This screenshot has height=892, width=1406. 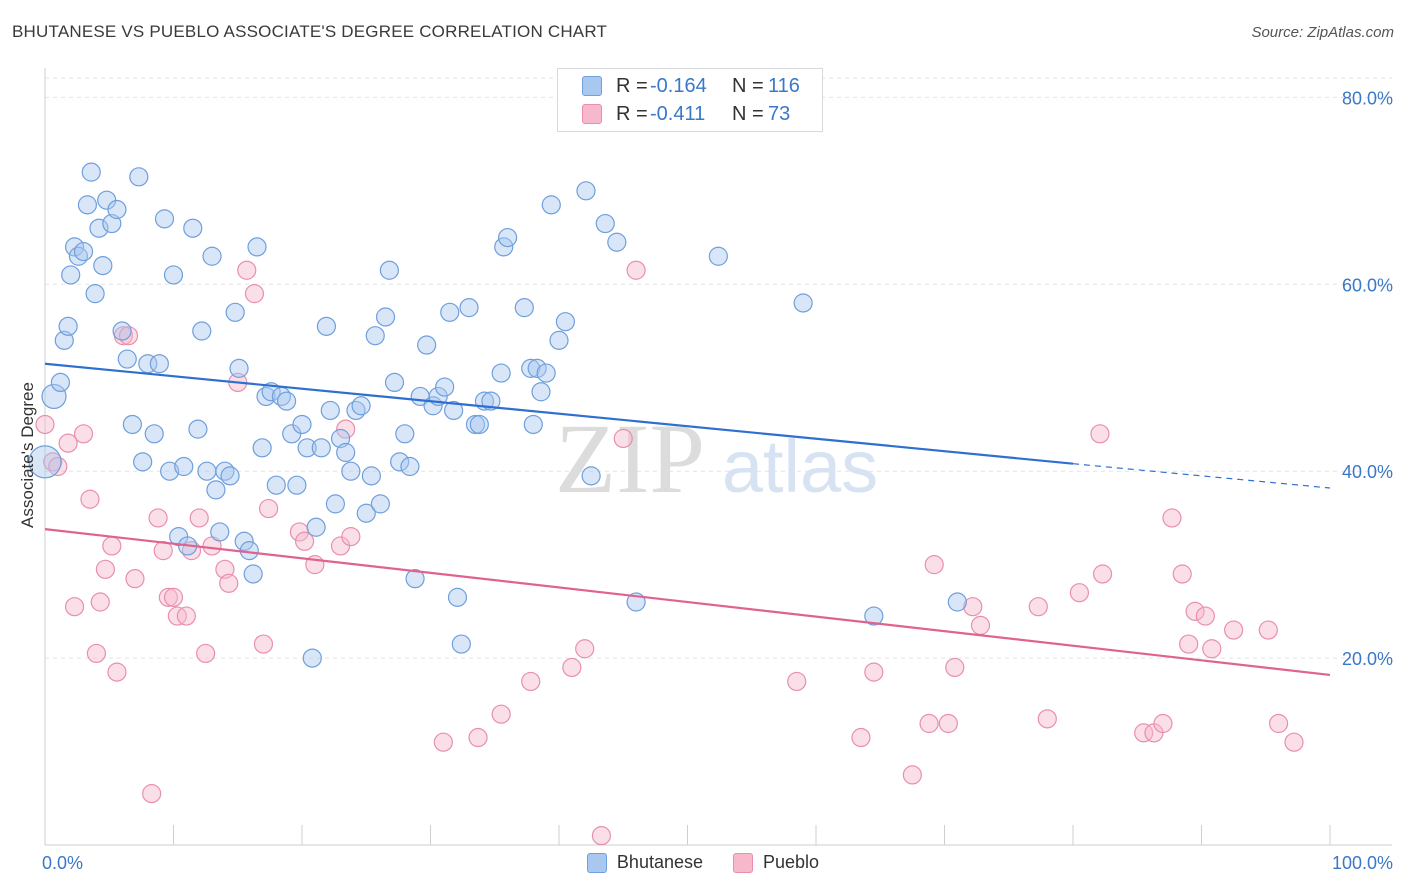 What do you see at coordinates (62, 863) in the screenshot?
I see `x-tick-label: 0.0%` at bounding box center [62, 863].